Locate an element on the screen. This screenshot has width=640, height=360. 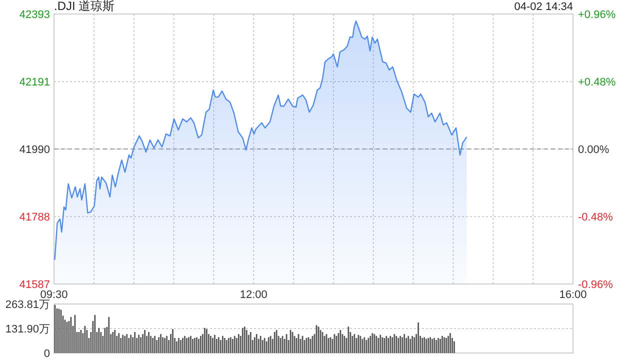
y2-tick-label: -0.96% is located at coordinates (596, 285).